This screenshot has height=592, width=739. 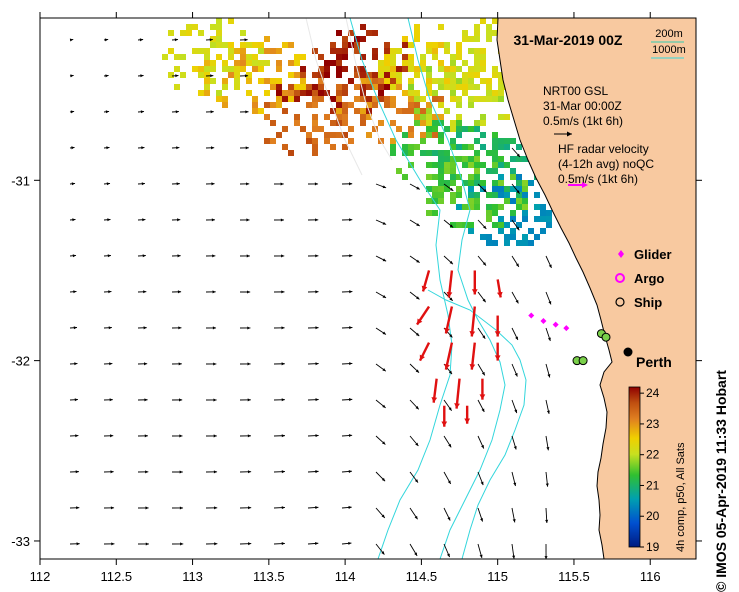 I want to click on perth-marker-icon, so click(x=628, y=352).